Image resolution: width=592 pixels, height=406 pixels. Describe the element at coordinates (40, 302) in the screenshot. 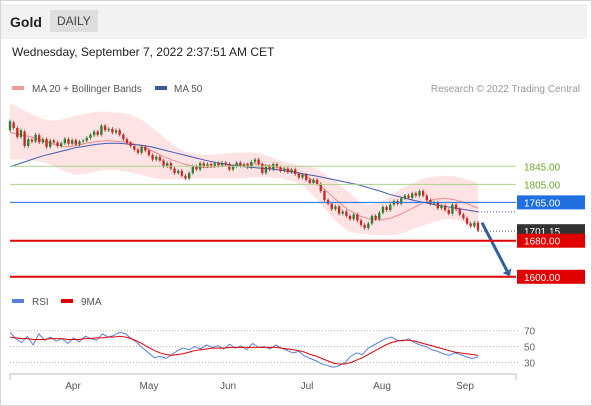

I see `rsi-legend-label: RSI` at that location.